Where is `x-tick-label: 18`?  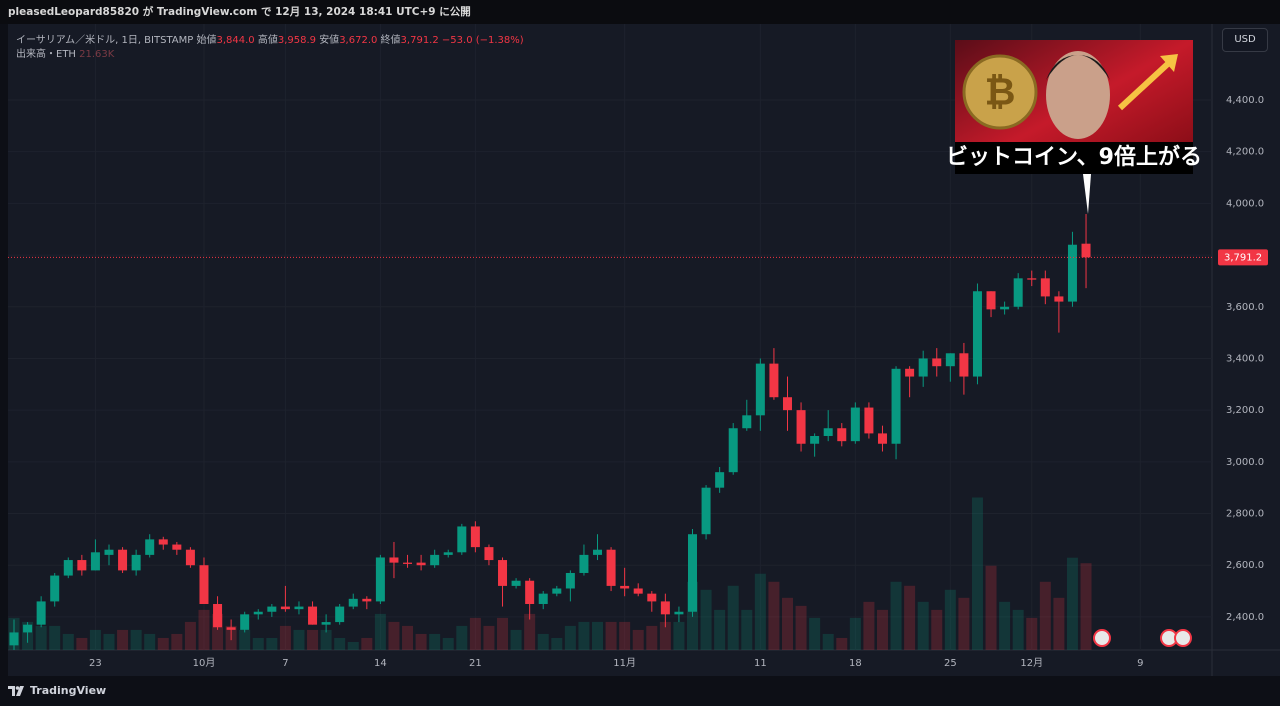 x-tick-label: 18 is located at coordinates (855, 663).